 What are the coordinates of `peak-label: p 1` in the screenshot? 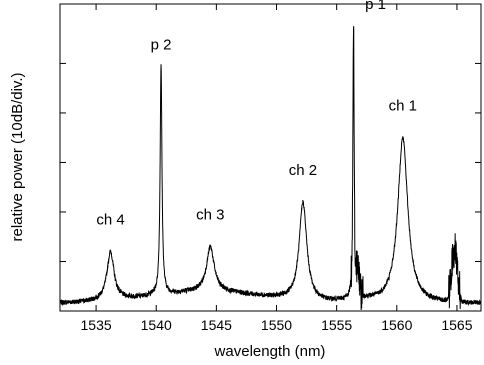 It's located at (375, 6).